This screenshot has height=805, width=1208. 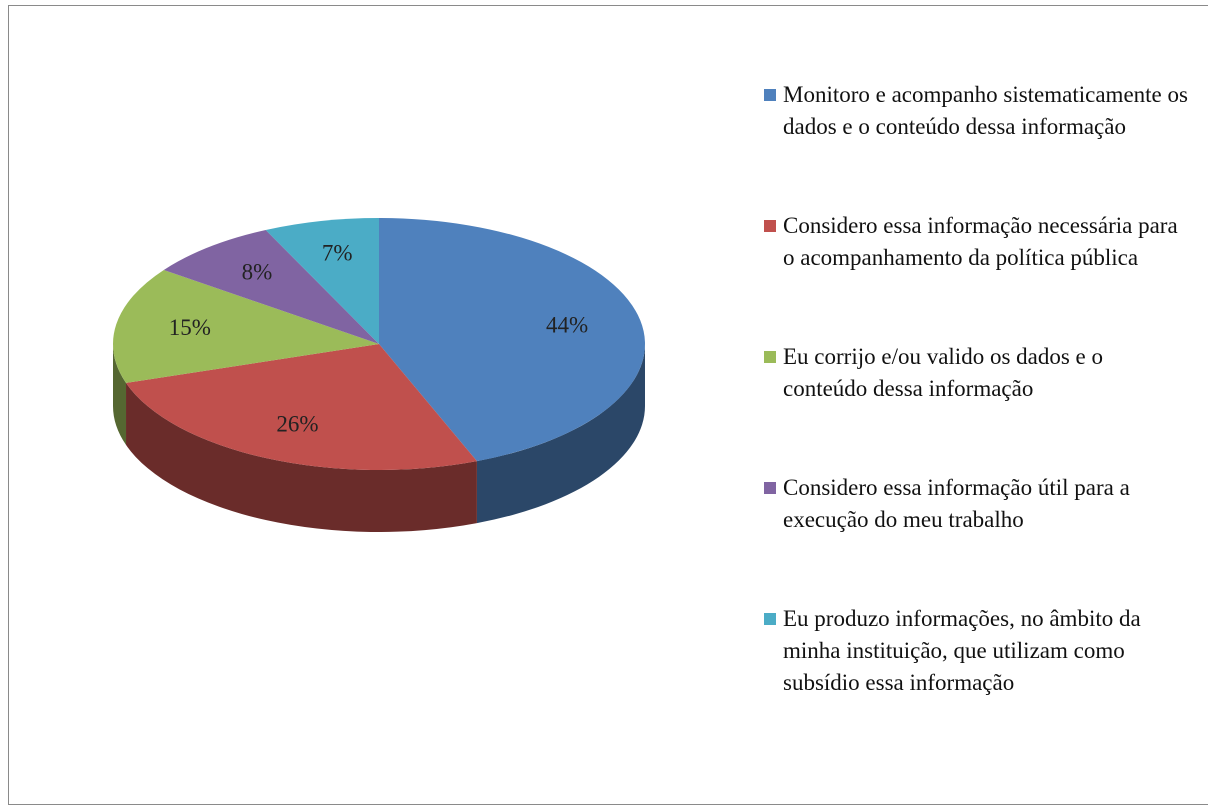 What do you see at coordinates (257, 271) in the screenshot?
I see `data-label: 8%` at bounding box center [257, 271].